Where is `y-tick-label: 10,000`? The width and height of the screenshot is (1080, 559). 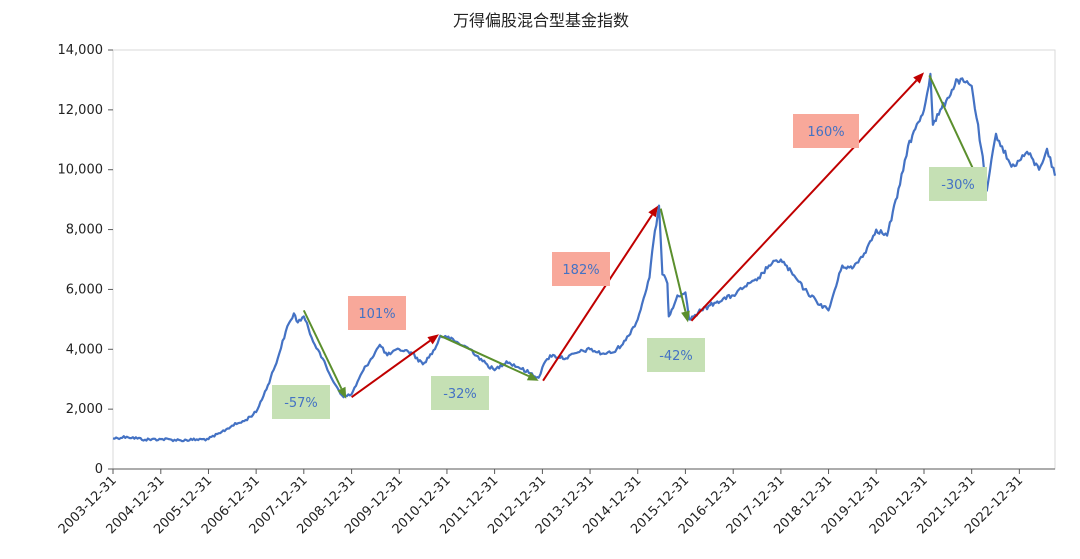
y-tick-label: 10,000 is located at coordinates (81, 170).